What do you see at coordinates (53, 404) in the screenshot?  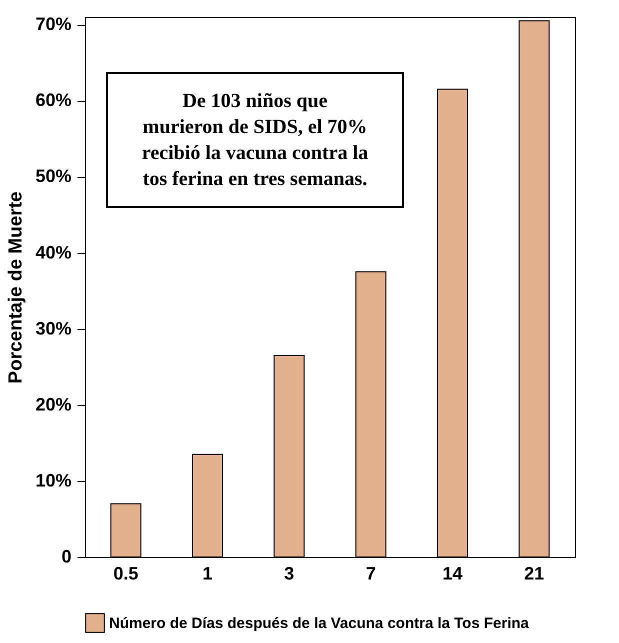 I see `y-tick-label: 20%` at bounding box center [53, 404].